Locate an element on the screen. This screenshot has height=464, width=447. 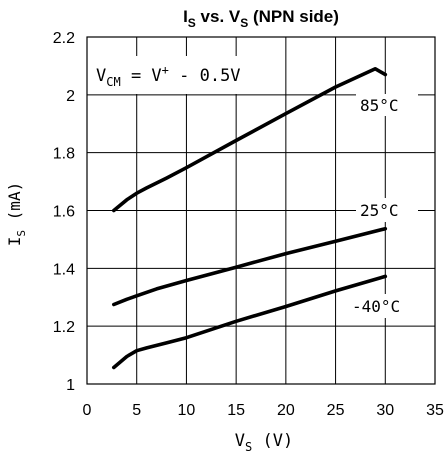
series-label-25c: 25°C is located at coordinates (379, 210).